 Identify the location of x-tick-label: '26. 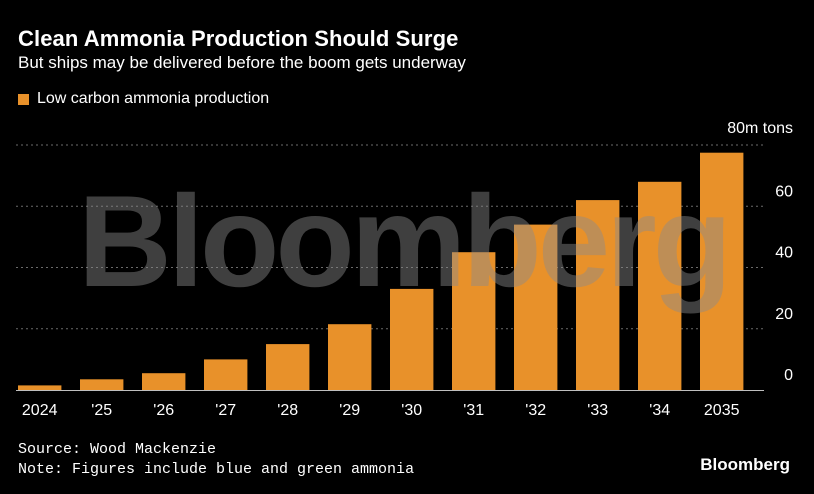
(163, 410).